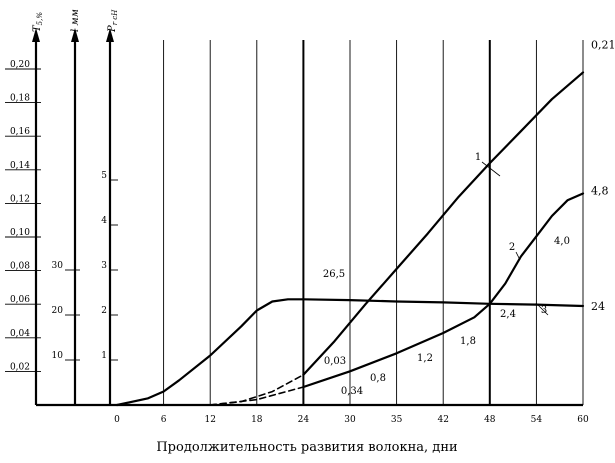  I want to click on x-tick-label: 35, so click(397, 420).